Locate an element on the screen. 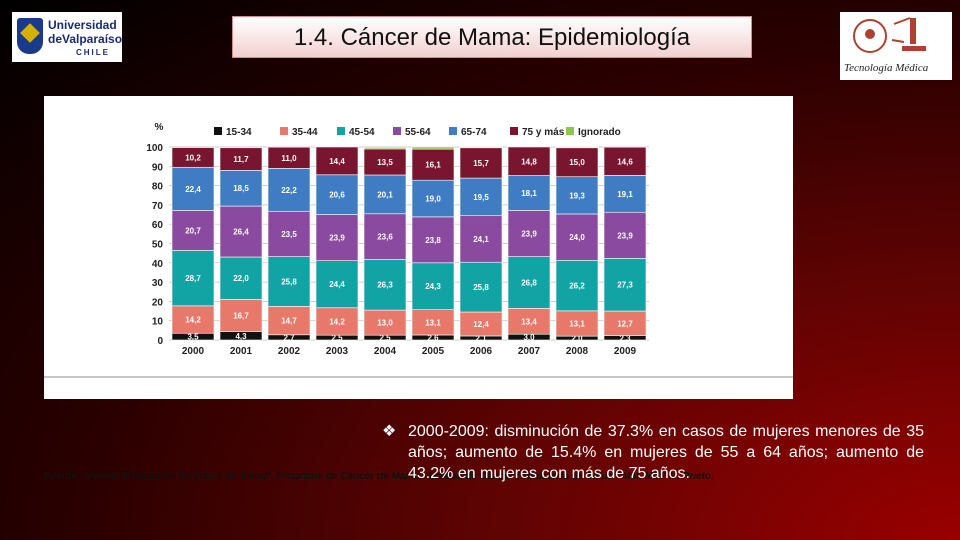  data-label: 3,0 is located at coordinates (529, 337).